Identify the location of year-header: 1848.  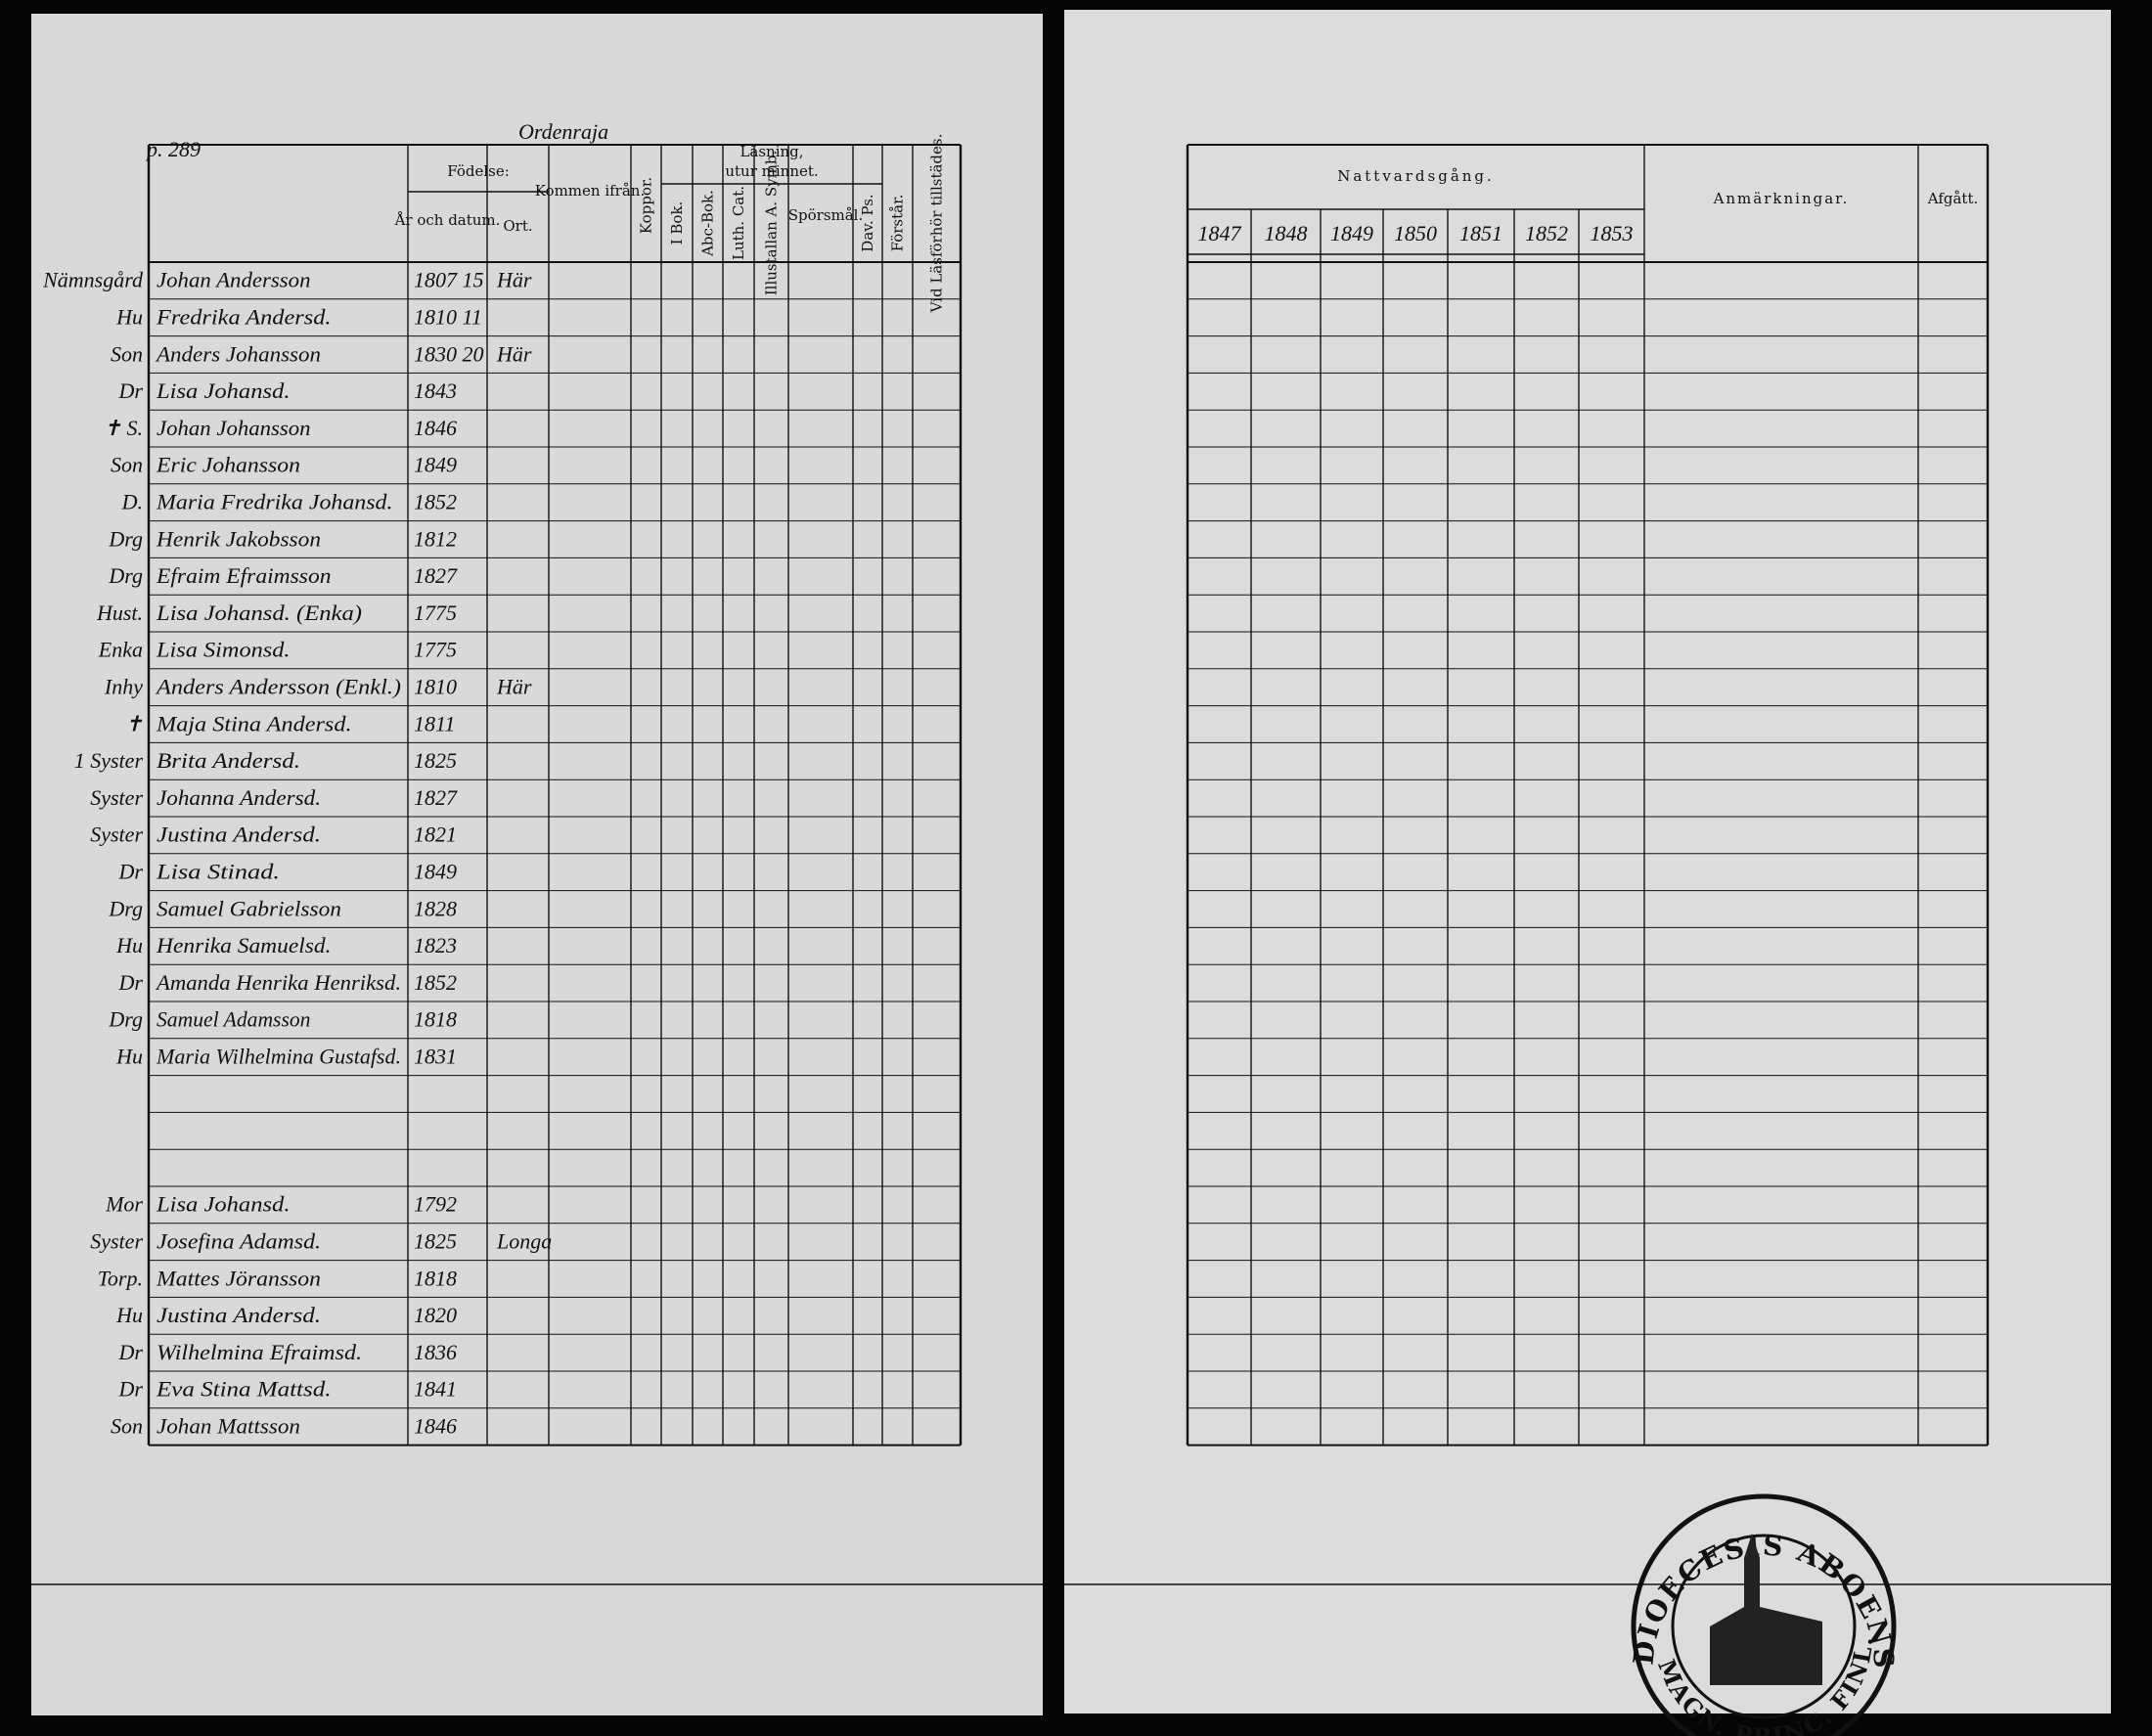
(1286, 233).